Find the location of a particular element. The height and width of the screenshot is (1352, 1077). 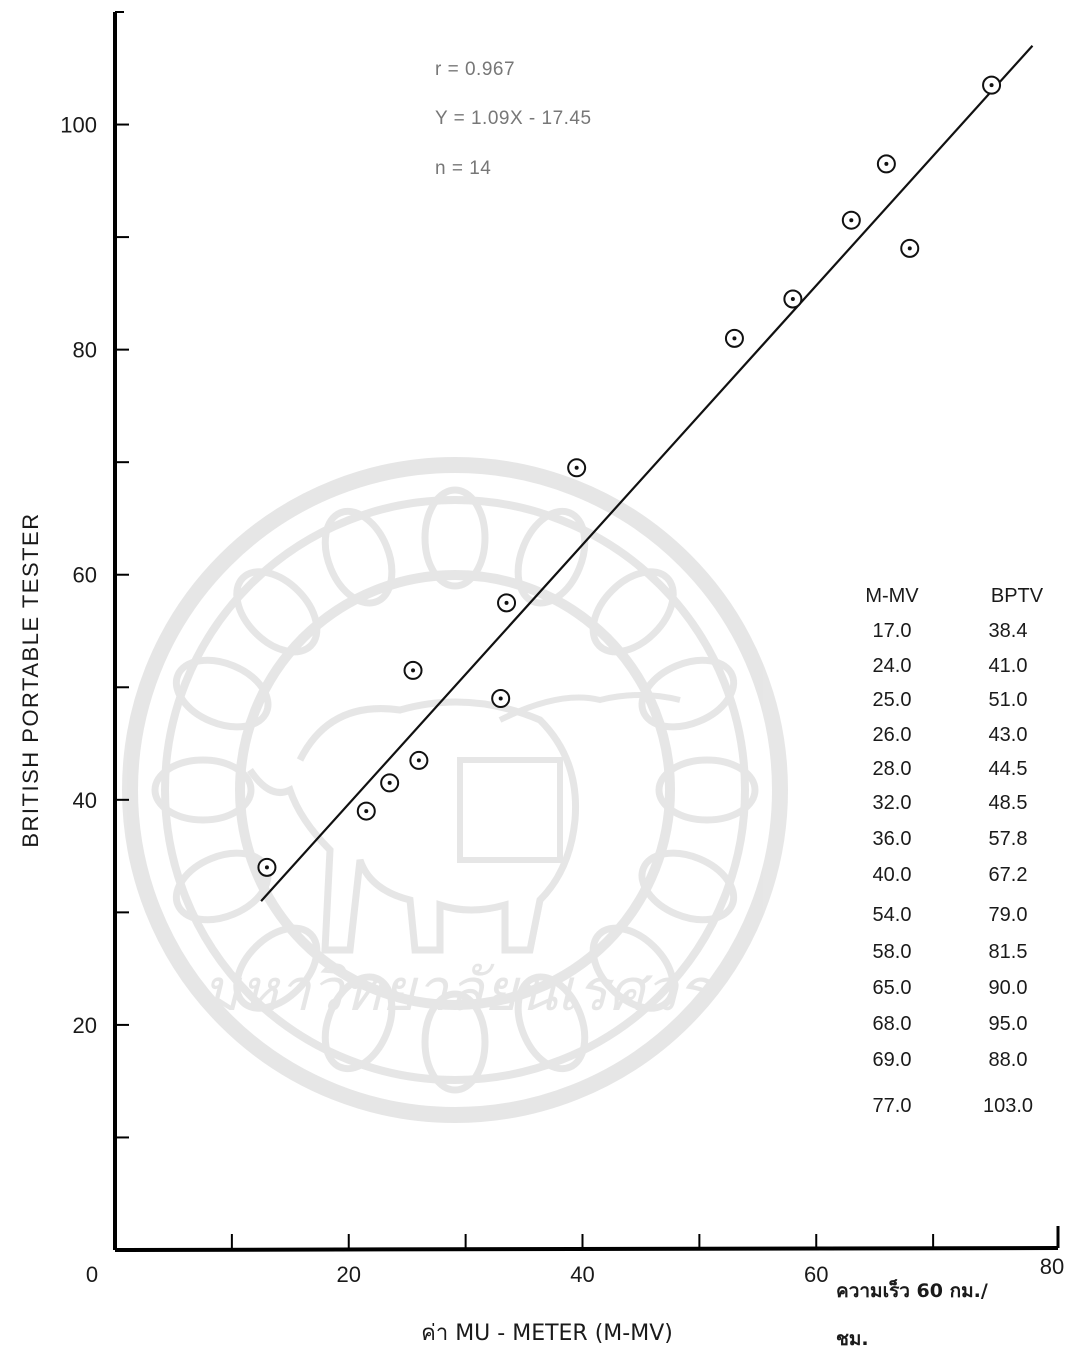

speed-note-line-1: ความเร็ว 60 กม./ is located at coordinates (912, 1290).